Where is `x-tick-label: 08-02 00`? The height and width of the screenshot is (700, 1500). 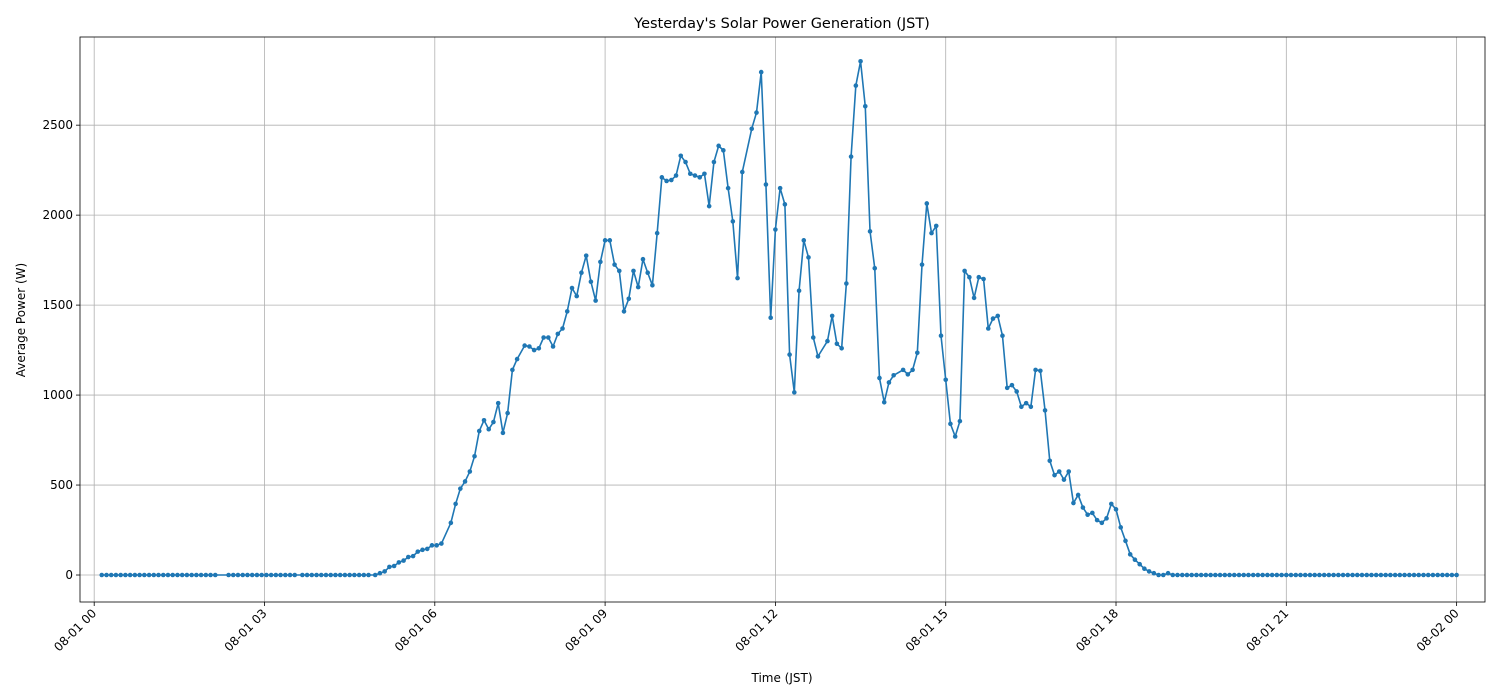 x-tick-label: 08-02 00 is located at coordinates (1438, 630).